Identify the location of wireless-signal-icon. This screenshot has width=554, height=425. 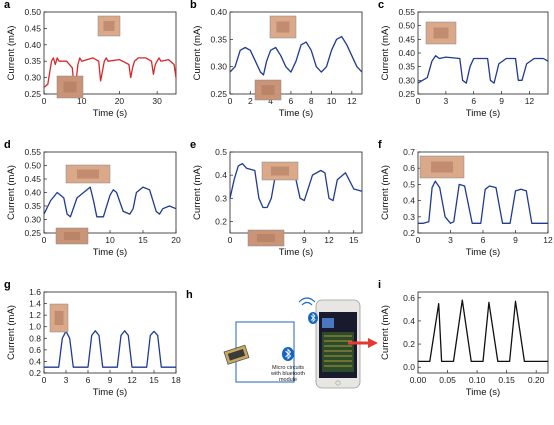
(307, 301).